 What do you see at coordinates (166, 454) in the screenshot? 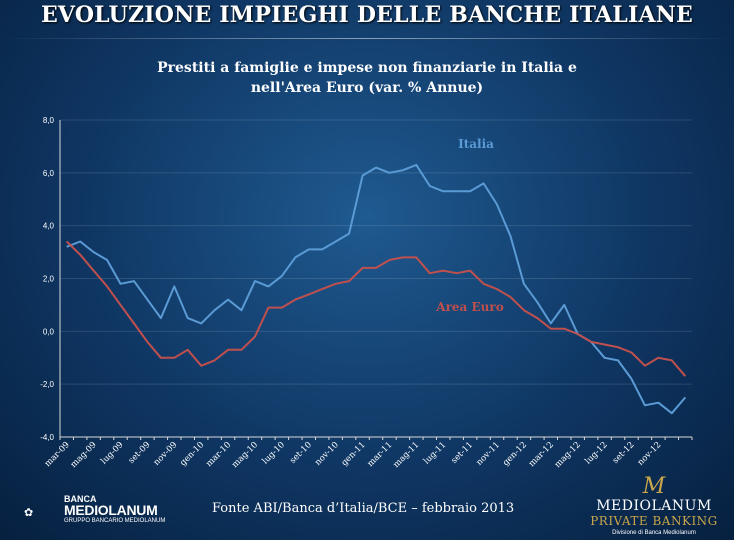
I see `x-tick-label: nov-09` at bounding box center [166, 454].